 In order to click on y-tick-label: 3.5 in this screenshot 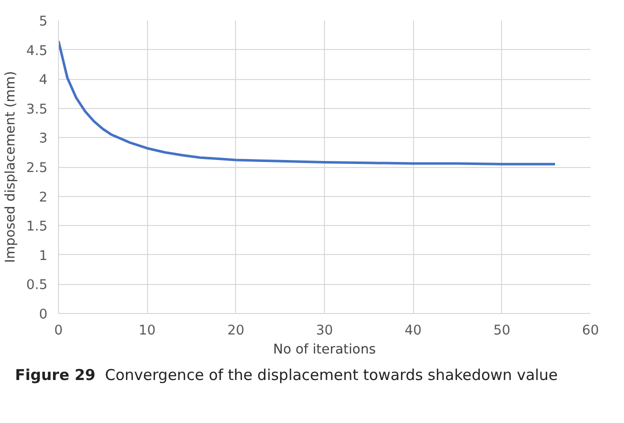, I will do `click(37, 110)`.